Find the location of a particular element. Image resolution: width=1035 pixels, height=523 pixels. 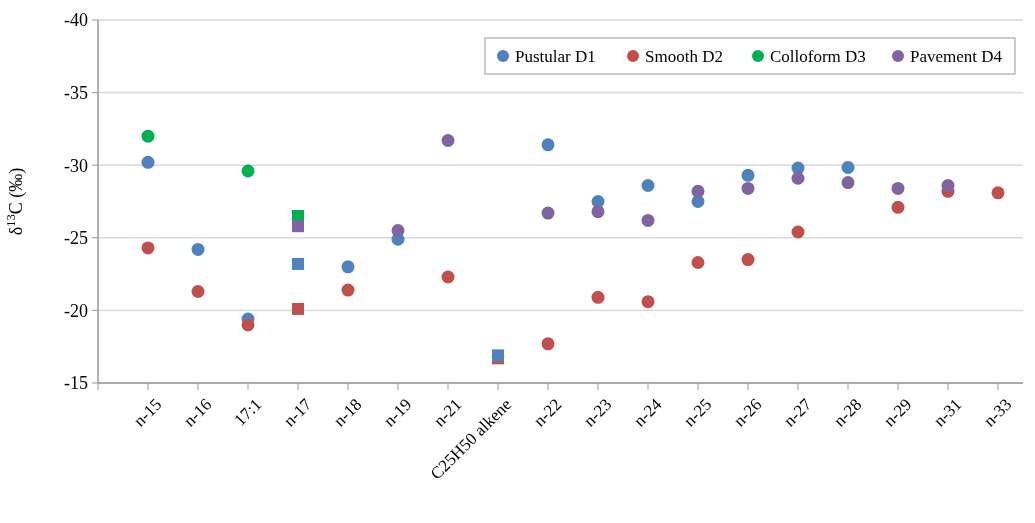

x-tick-label: n-29 is located at coordinates (897, 412).